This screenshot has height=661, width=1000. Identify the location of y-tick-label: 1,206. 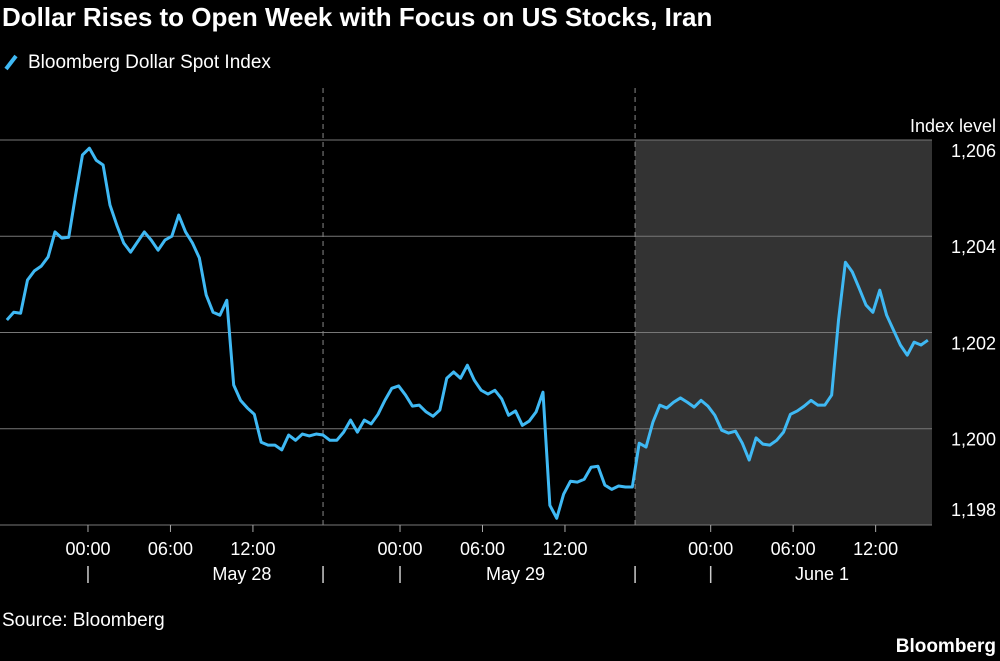
(973, 151).